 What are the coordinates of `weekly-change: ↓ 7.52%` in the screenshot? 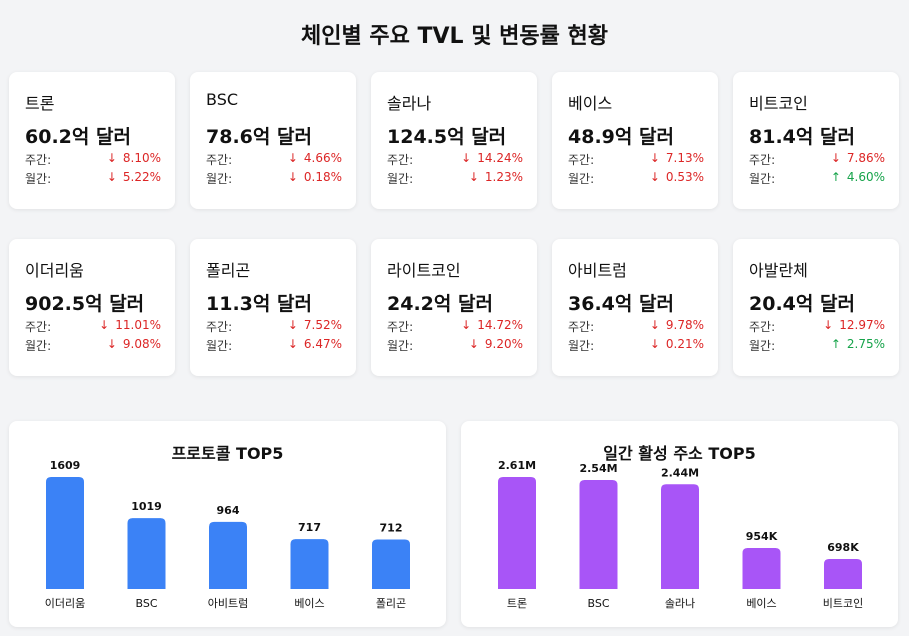 It's located at (315, 326).